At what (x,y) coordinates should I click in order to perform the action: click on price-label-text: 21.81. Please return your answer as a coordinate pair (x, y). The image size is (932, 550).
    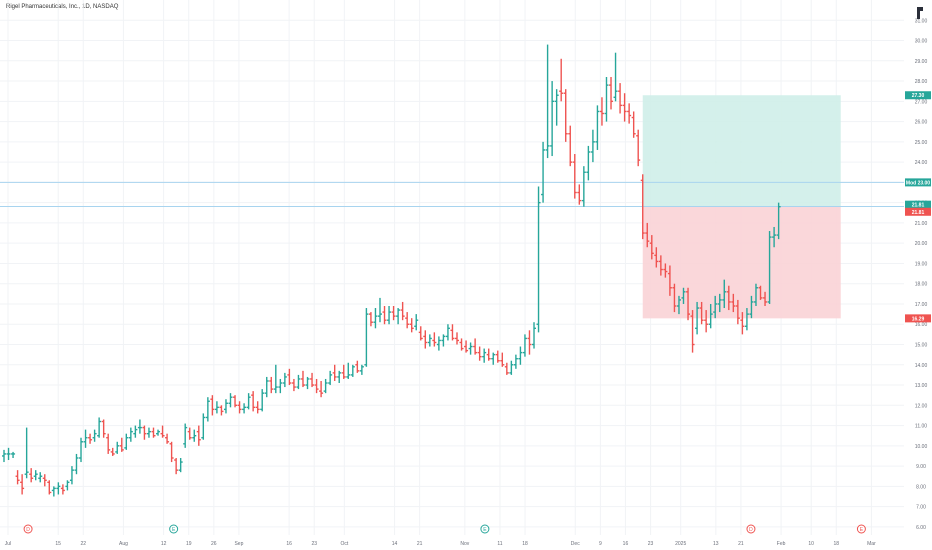
    Looking at the image, I should click on (918, 213).